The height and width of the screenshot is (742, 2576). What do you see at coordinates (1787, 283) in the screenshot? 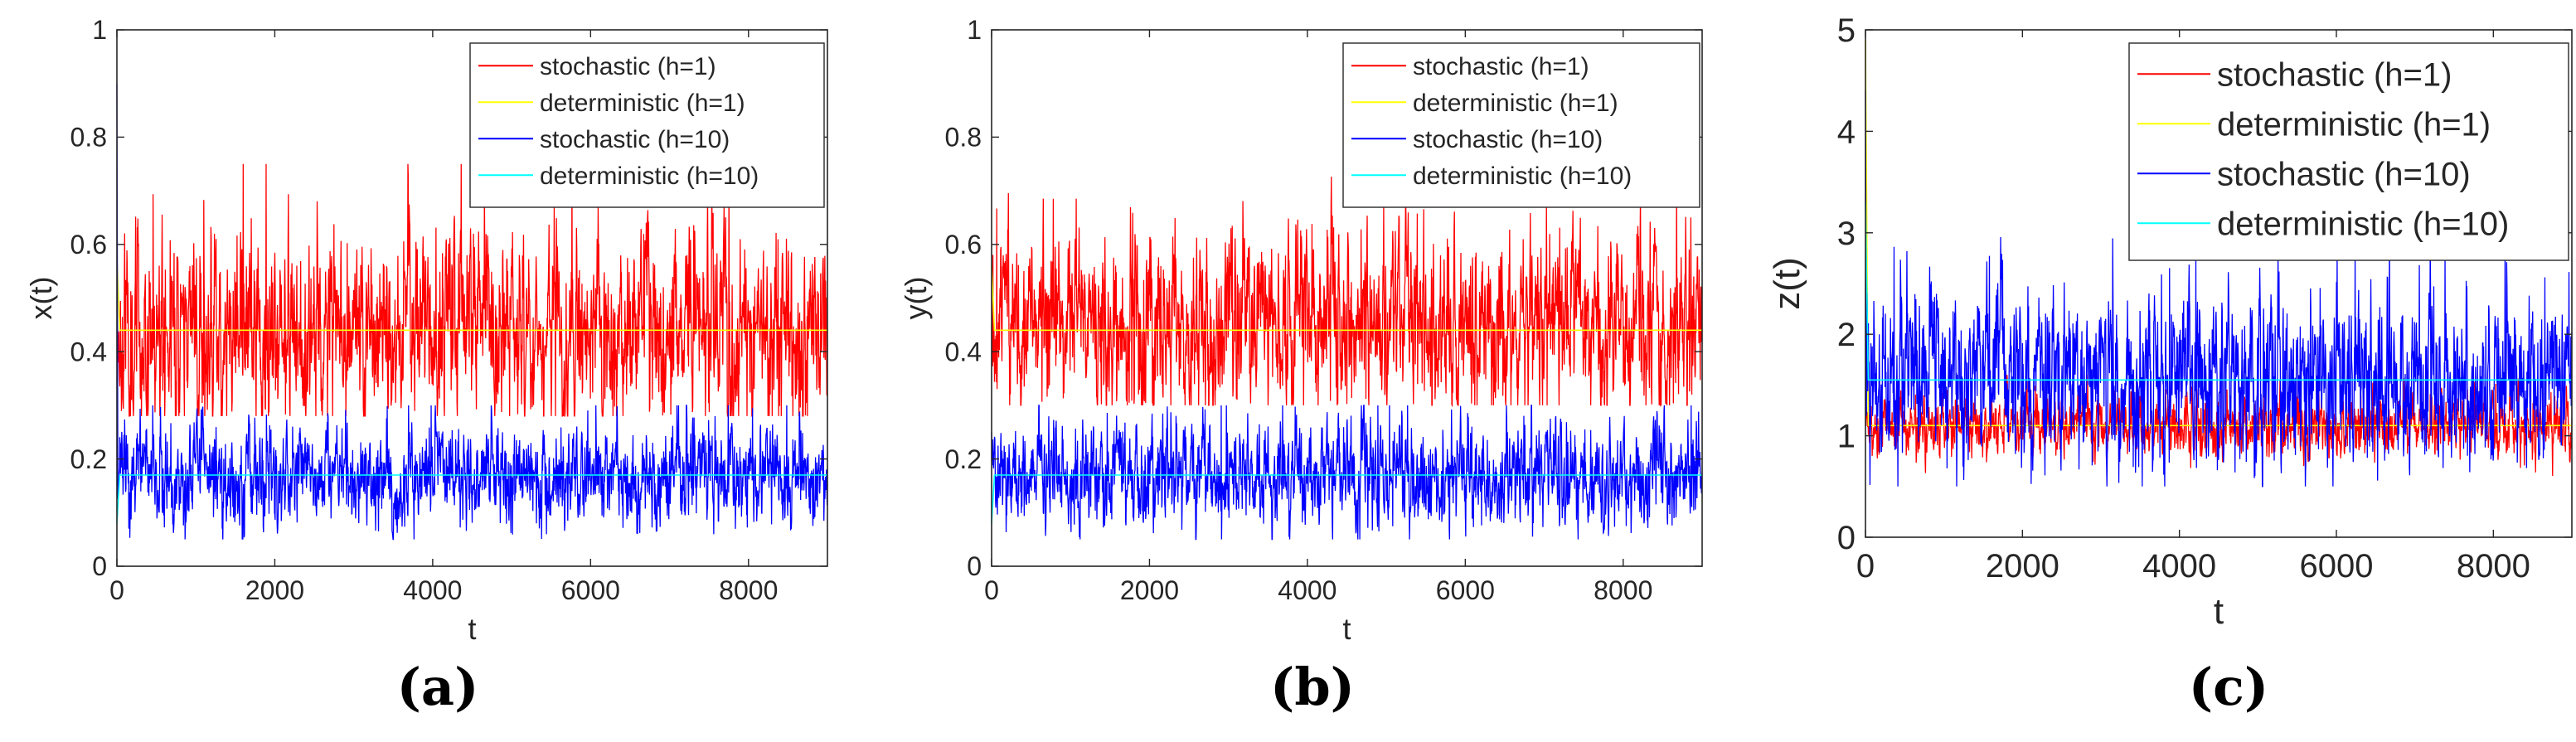
I see `y-axis-label: z(t)` at bounding box center [1787, 283].